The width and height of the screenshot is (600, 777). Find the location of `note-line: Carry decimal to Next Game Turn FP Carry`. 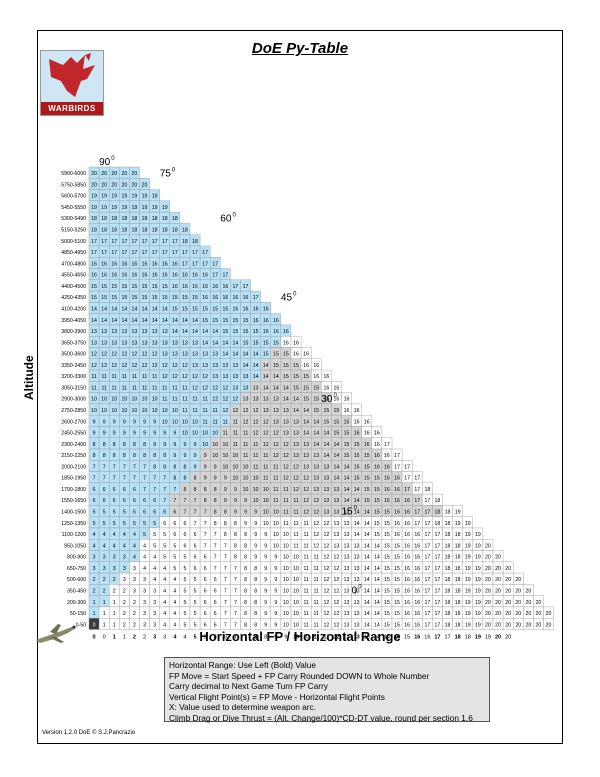

note-line: Carry decimal to Next Game Turn FP Carry is located at coordinates (248, 686).